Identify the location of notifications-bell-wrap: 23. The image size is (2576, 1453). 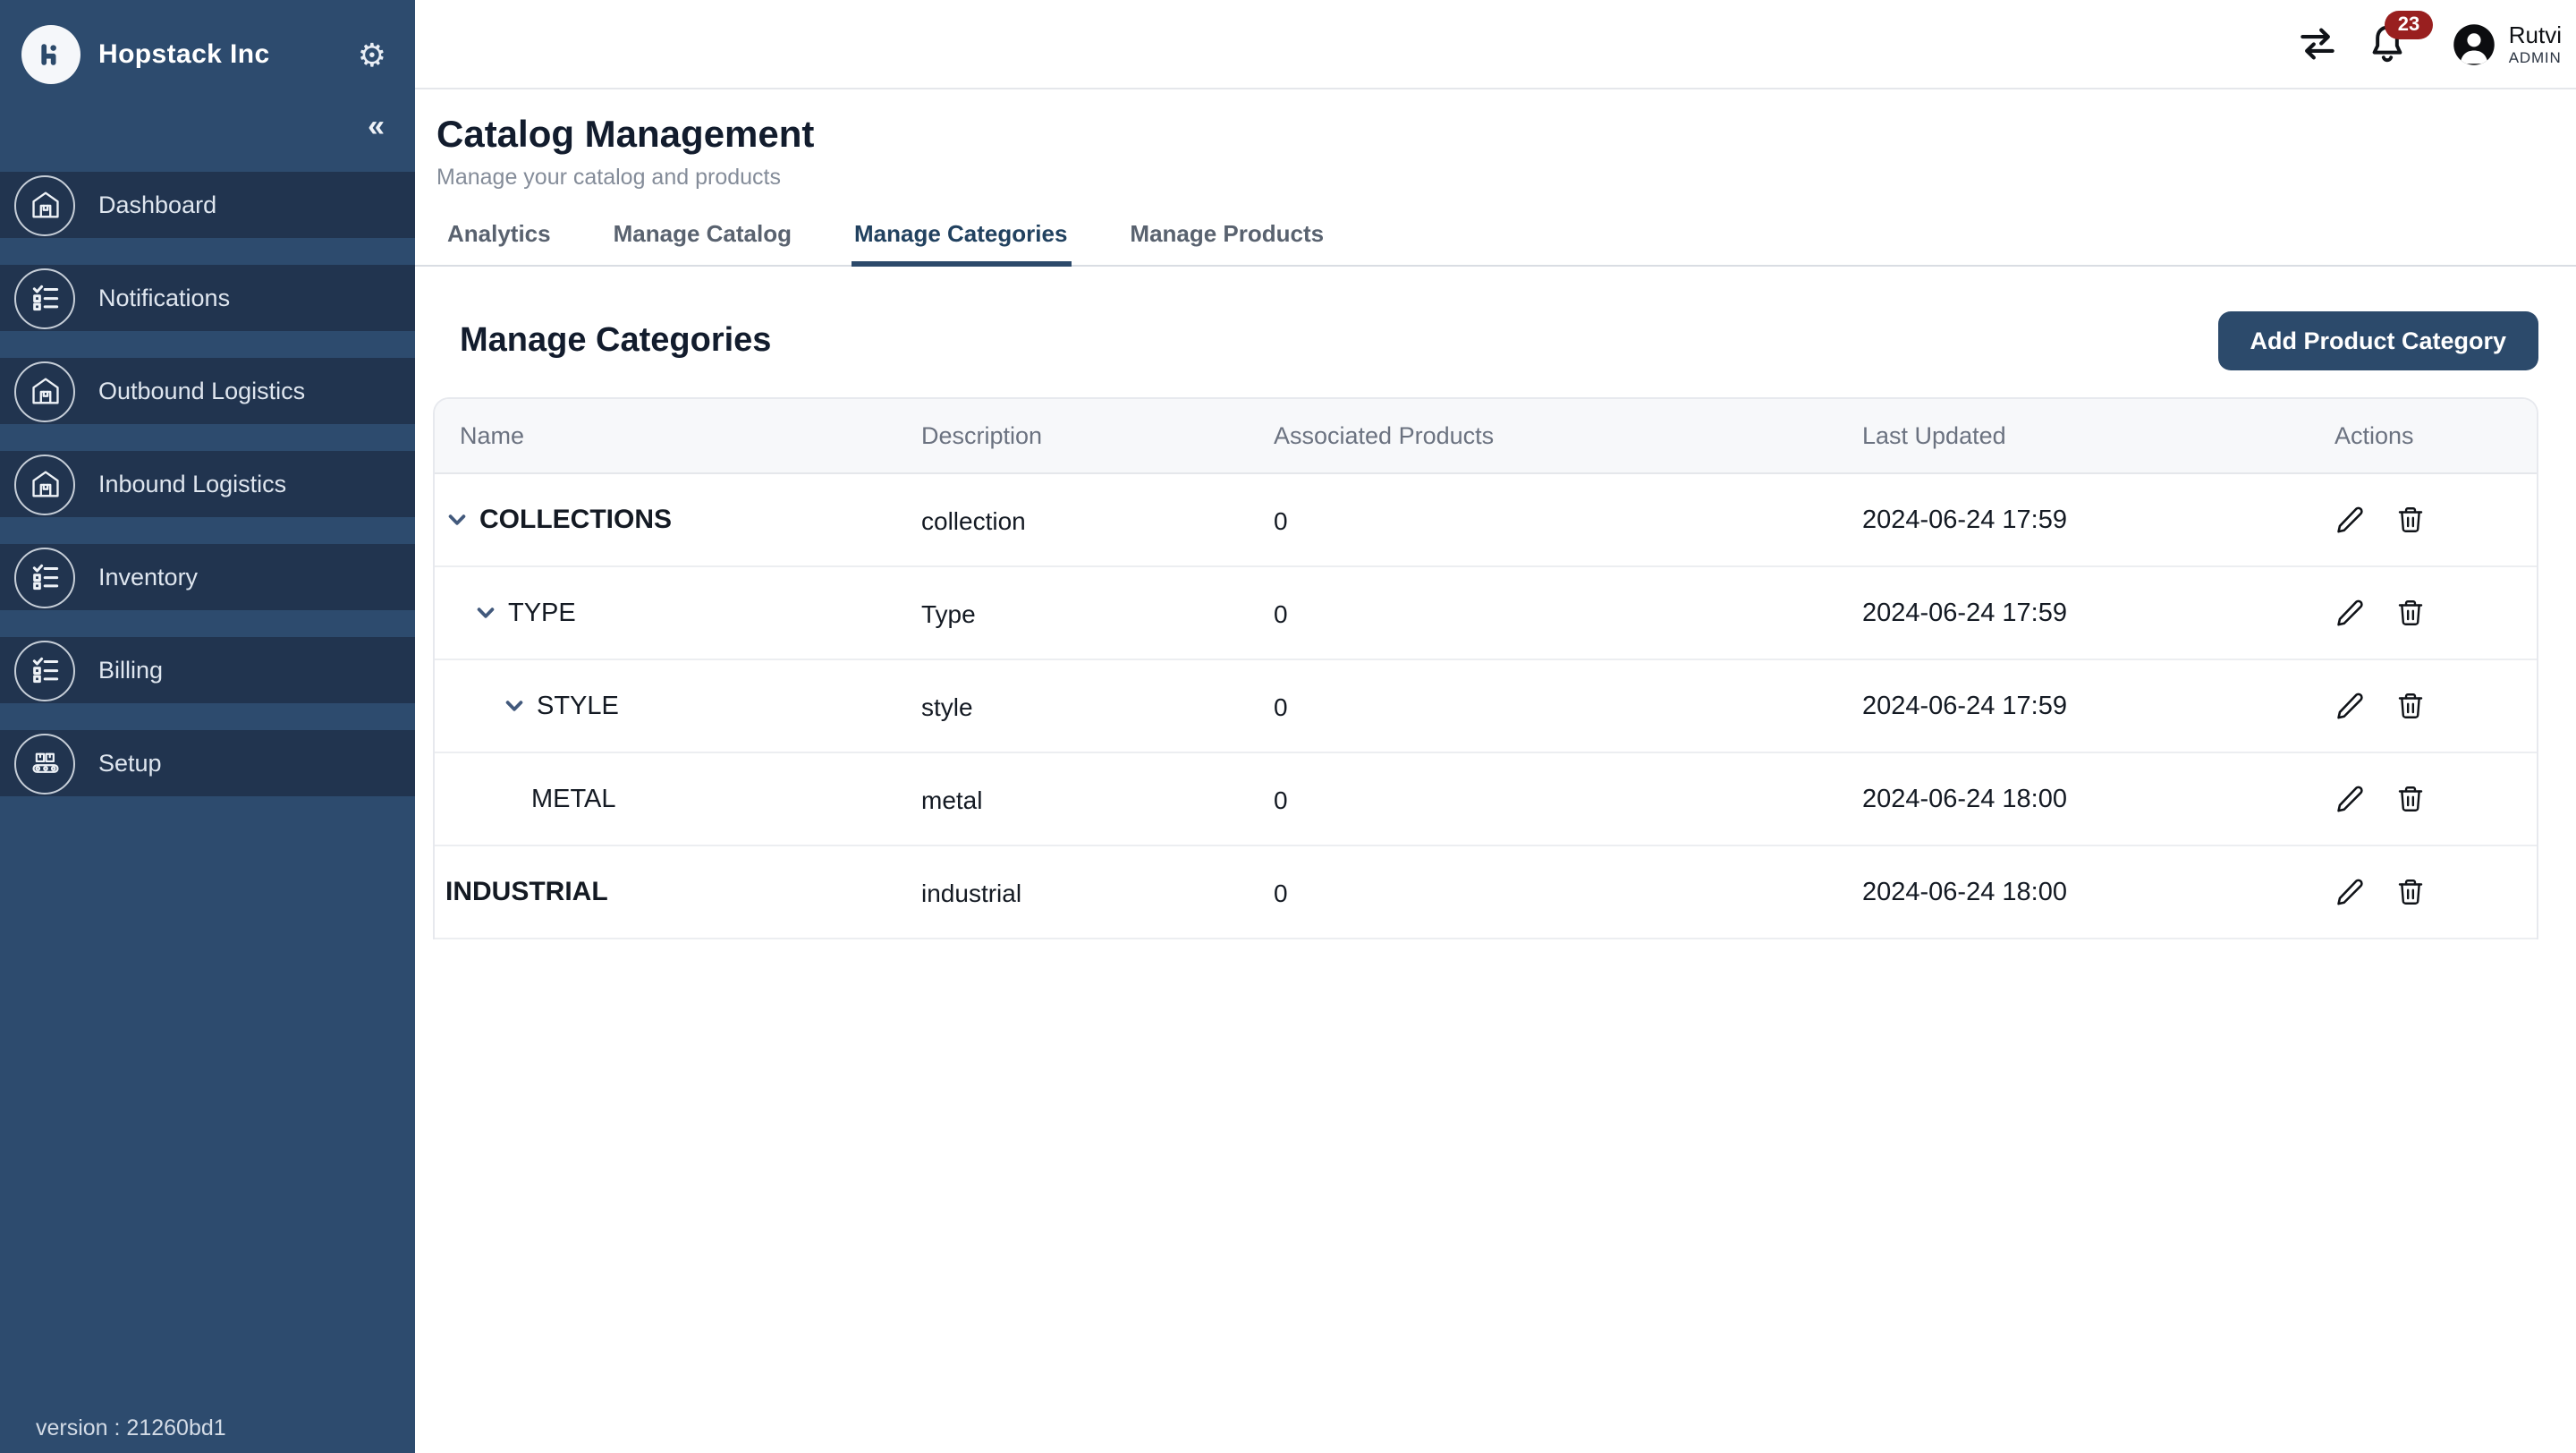
(2399, 38).